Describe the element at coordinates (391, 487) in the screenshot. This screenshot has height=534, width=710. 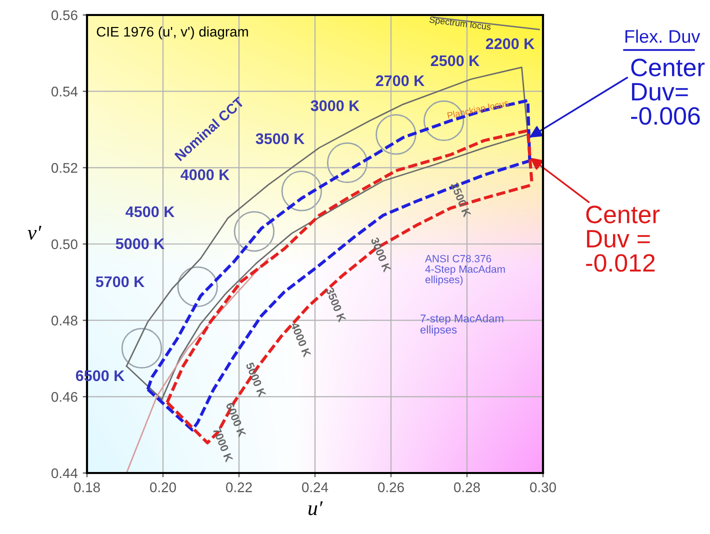
I see `x-tick-label: 0.26` at that location.